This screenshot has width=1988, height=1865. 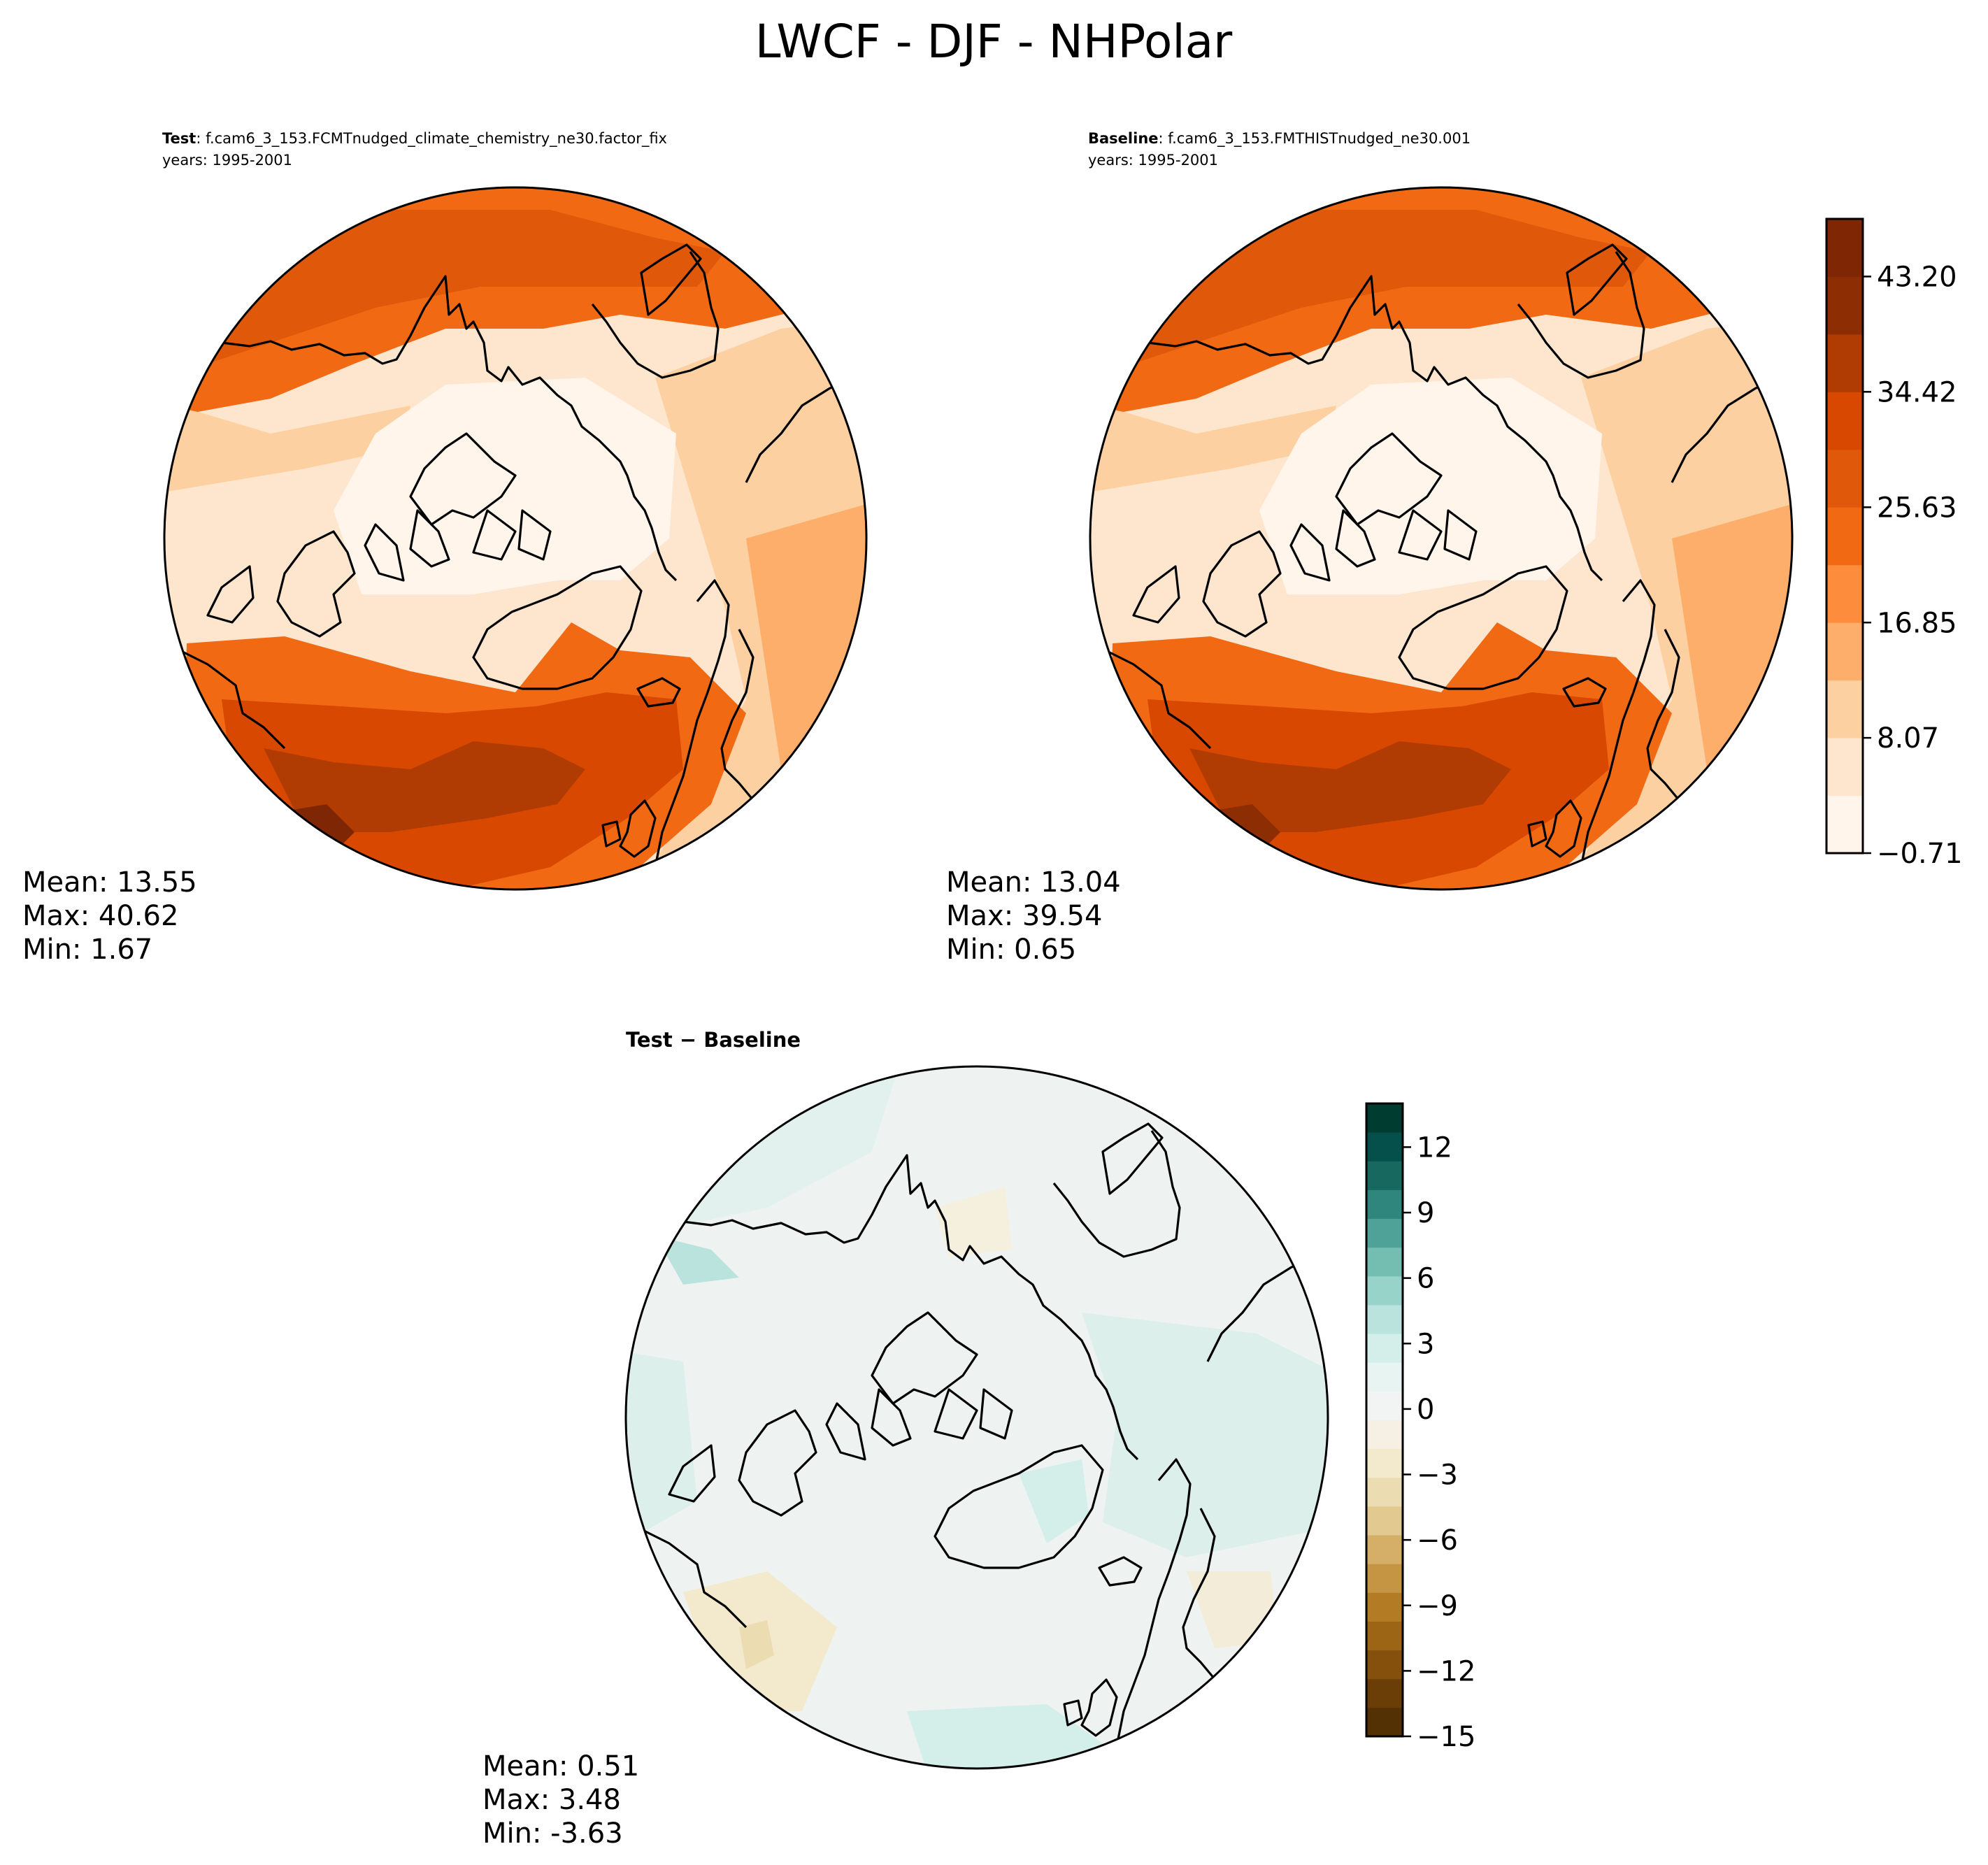 What do you see at coordinates (1012, 1736) in the screenshot?
I see `diff-field-south-pos` at bounding box center [1012, 1736].